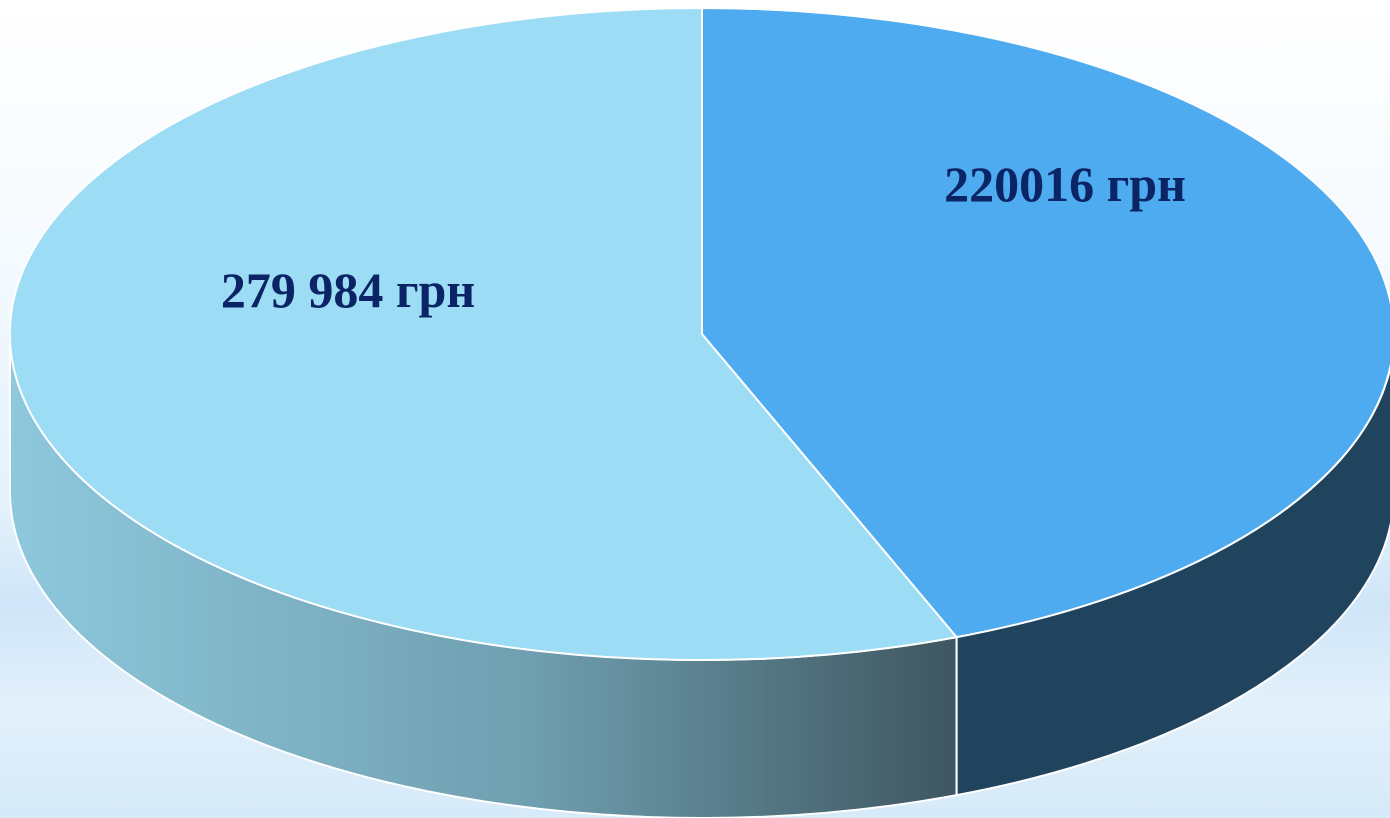 Image resolution: width=1390 pixels, height=818 pixels. What do you see at coordinates (348, 290) in the screenshot?
I see `slice-label-279984: 279 984 грн` at bounding box center [348, 290].